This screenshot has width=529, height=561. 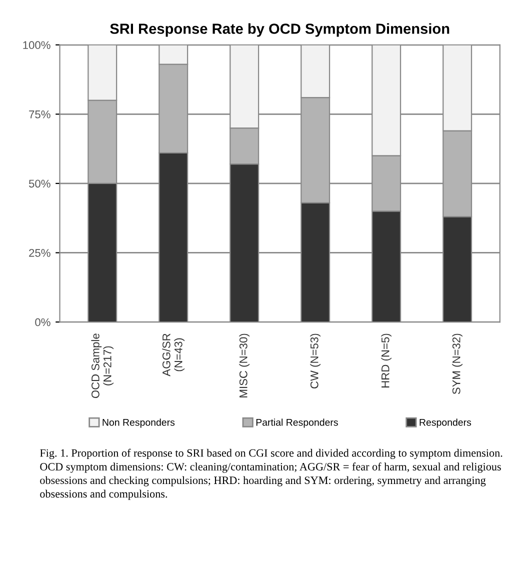 I want to click on legend-label: Partial Responders, so click(x=297, y=423).